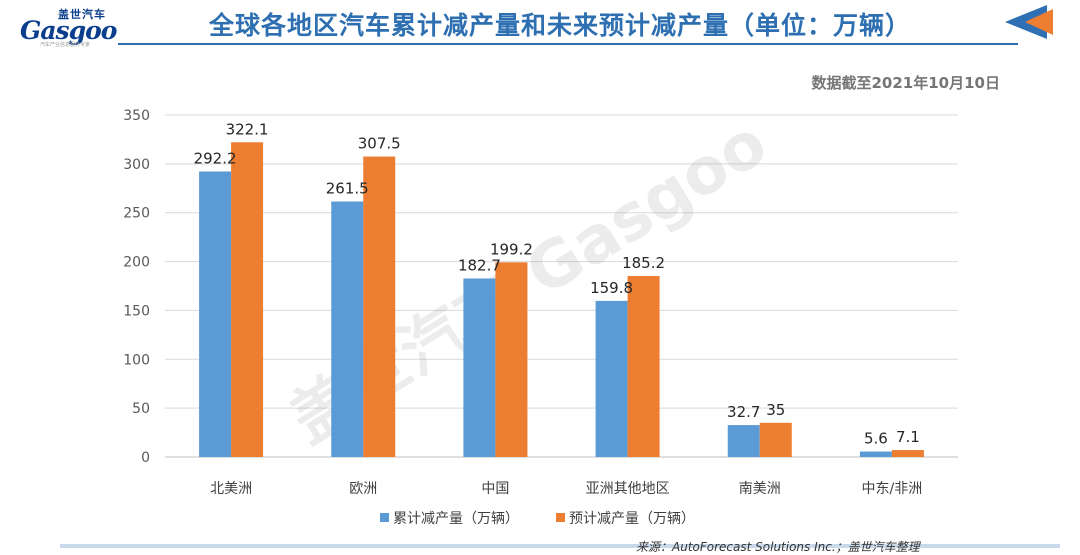 This screenshot has height=555, width=1080. Describe the element at coordinates (65, 45) in the screenshot. I see `logo-subtitle: 汽车产业信息服务专家` at that location.